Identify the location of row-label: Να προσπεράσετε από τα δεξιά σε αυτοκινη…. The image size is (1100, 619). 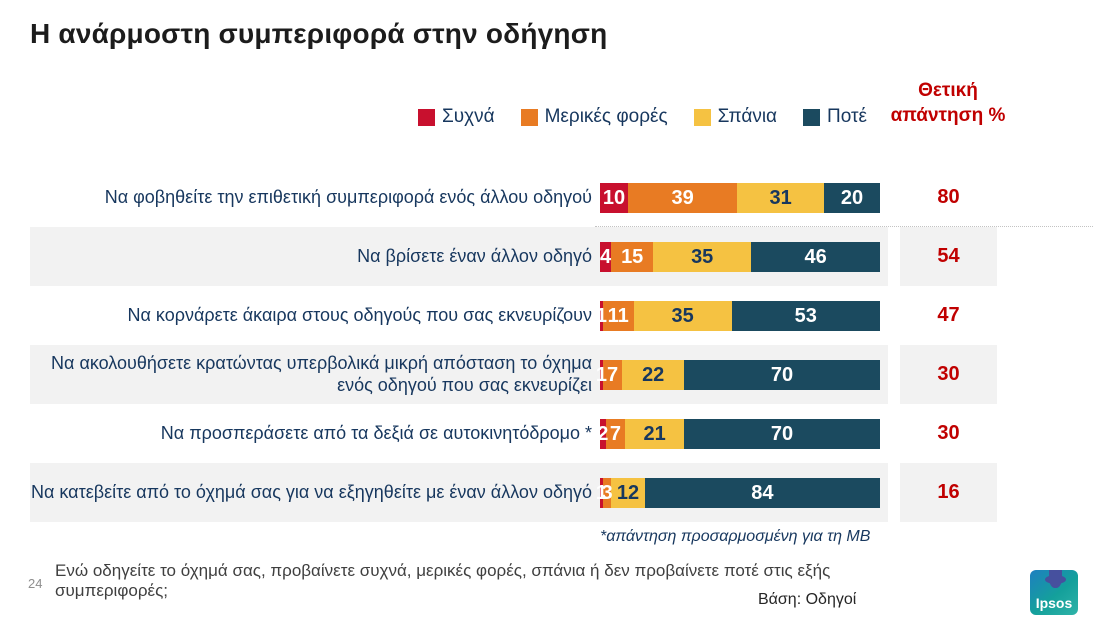
(376, 432).